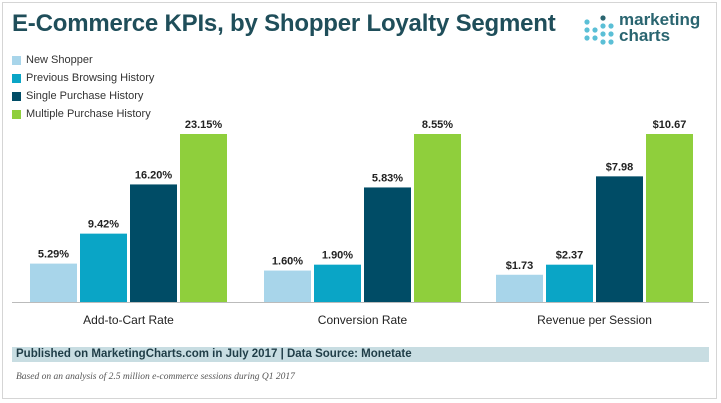 This screenshot has width=721, height=403. Describe the element at coordinates (660, 19) in the screenshot. I see `logo-text-line1: marketing` at that location.